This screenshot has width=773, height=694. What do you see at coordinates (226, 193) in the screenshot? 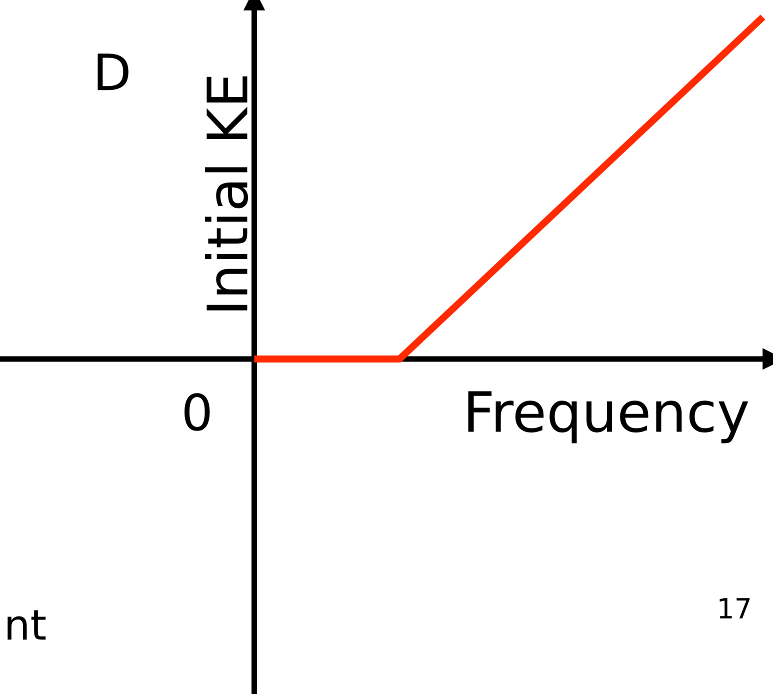
I see `y-axis-title: Initial KE` at bounding box center [226, 193].